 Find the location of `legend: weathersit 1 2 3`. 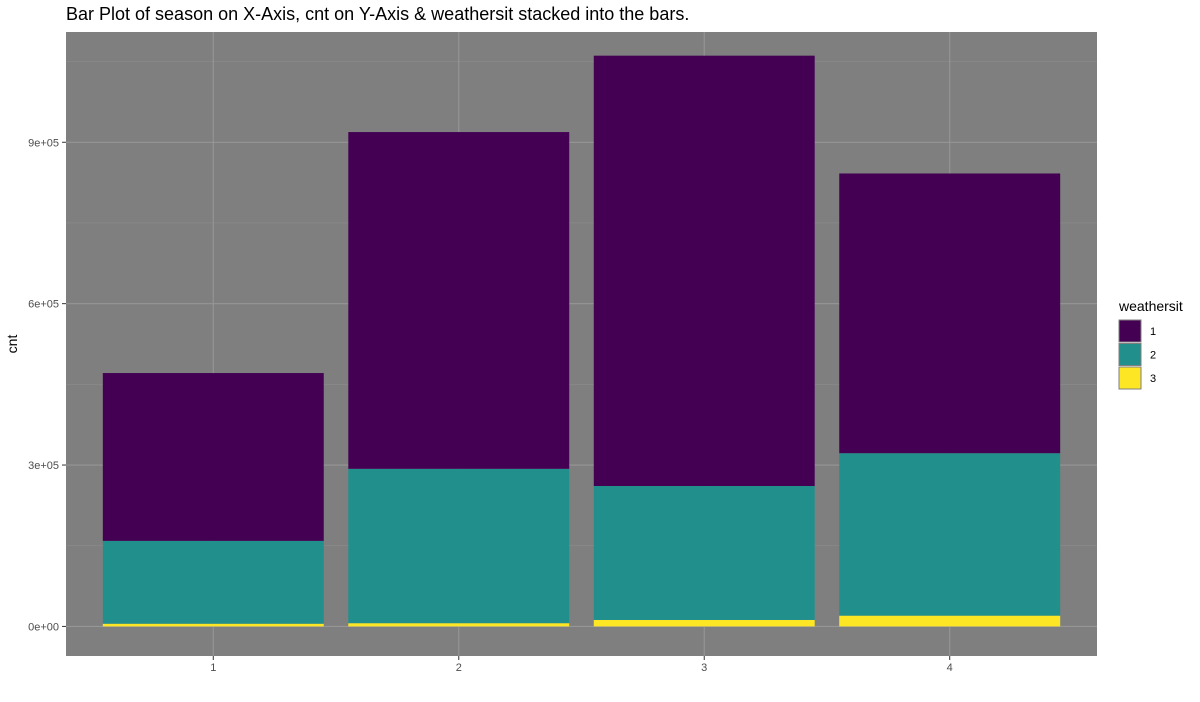

legend: weathersit 1 2 3 is located at coordinates (1150, 344).